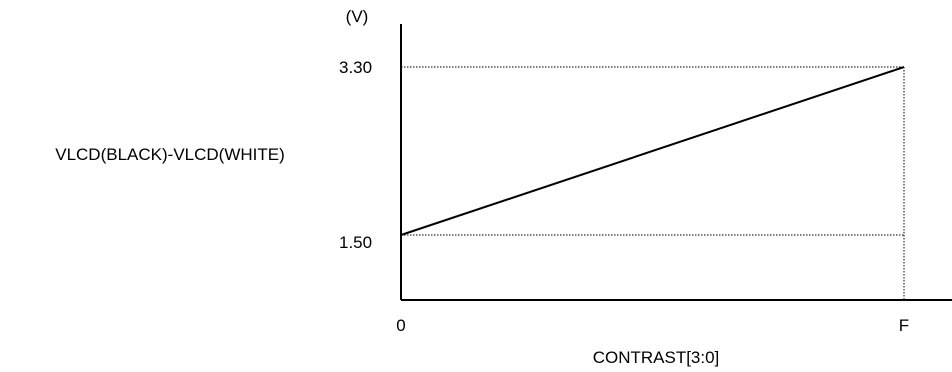  I want to click on y-tick-label: 1.50, so click(355, 242).